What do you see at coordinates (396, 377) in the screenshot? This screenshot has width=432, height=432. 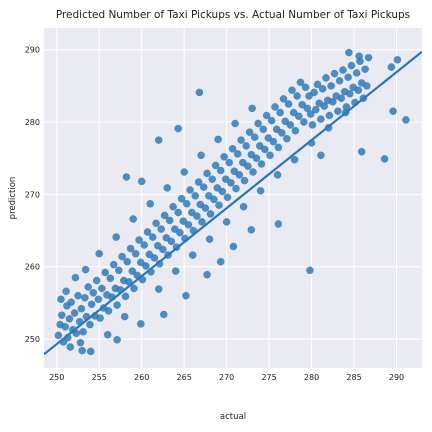 I see `x-tick-label: 290` at bounding box center [396, 377].